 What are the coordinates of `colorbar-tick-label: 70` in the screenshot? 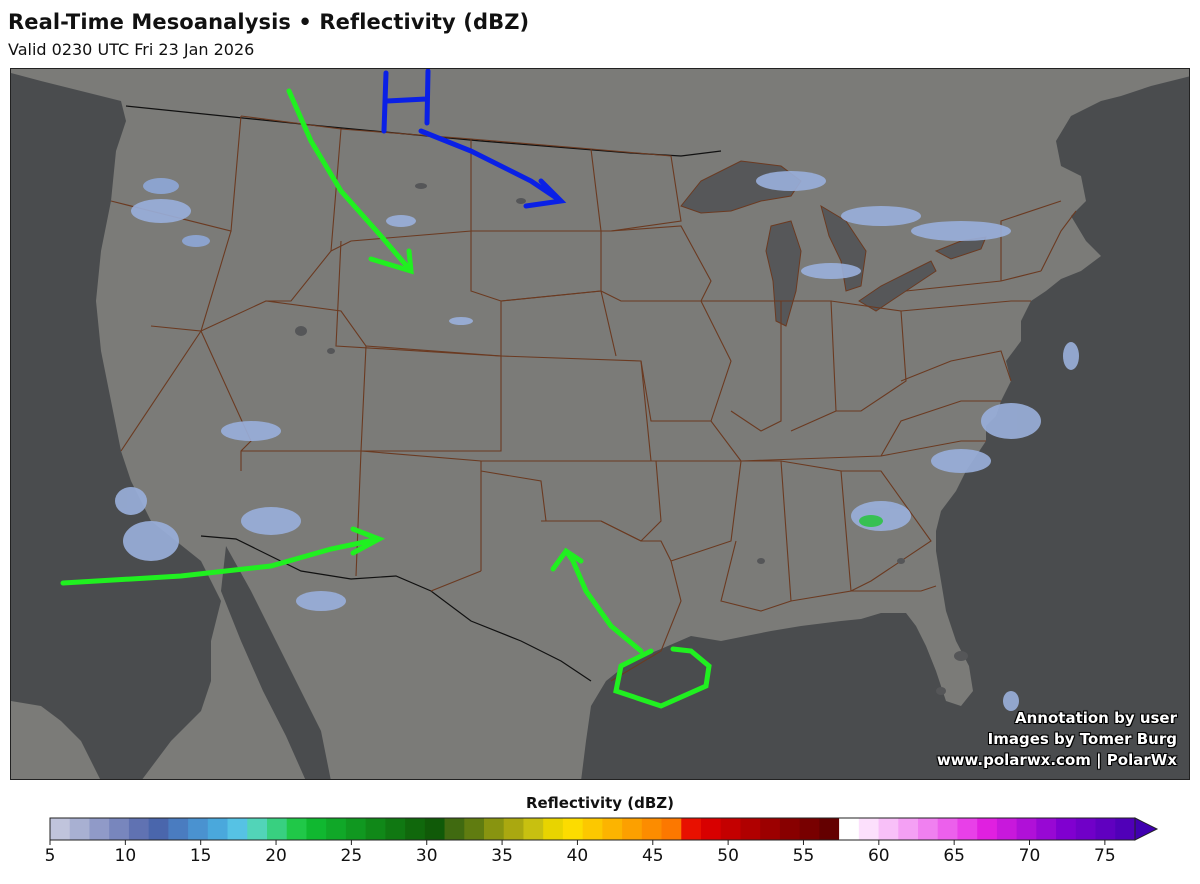 It's located at (1029, 856).